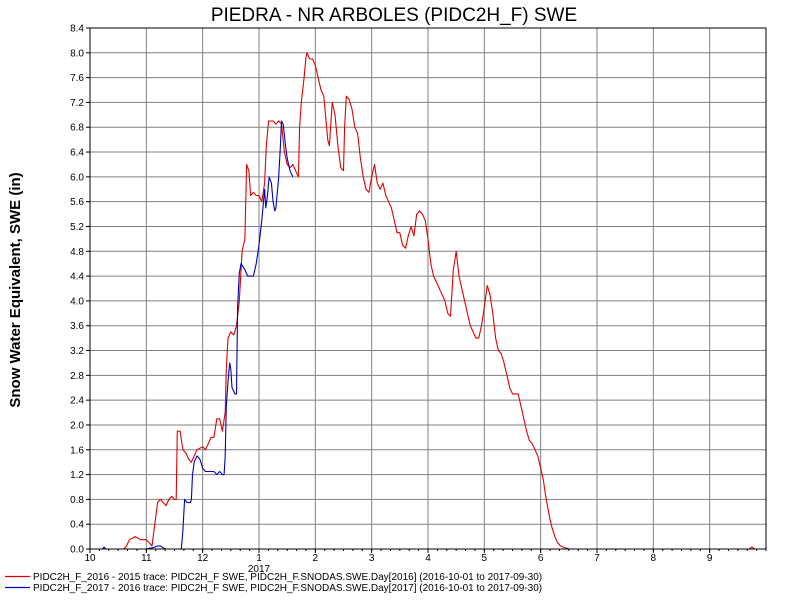 Image resolution: width=800 pixels, height=600 pixels. What do you see at coordinates (259, 558) in the screenshot?
I see `x-tick-label: 1` at bounding box center [259, 558].